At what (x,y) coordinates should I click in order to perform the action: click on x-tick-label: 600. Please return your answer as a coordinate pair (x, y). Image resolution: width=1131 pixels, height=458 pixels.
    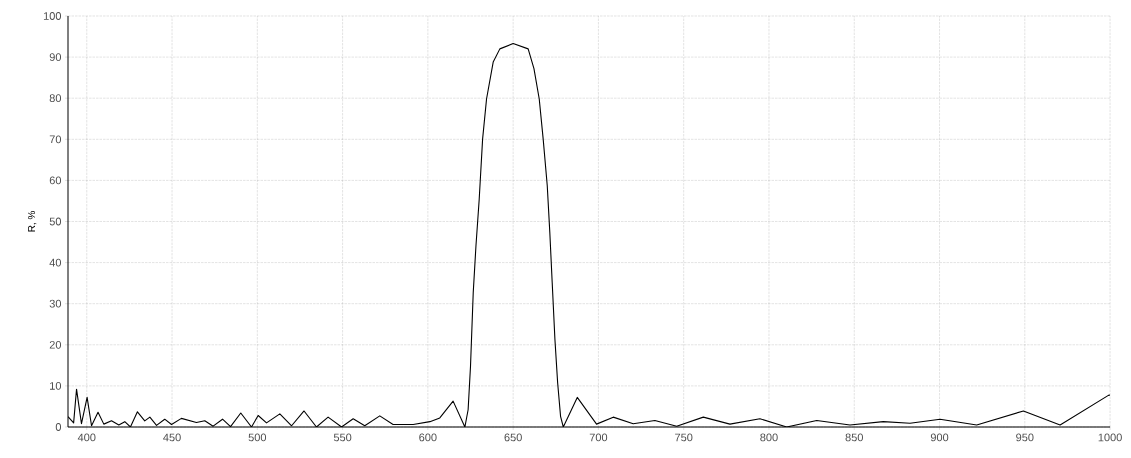
    Looking at the image, I should click on (428, 437).